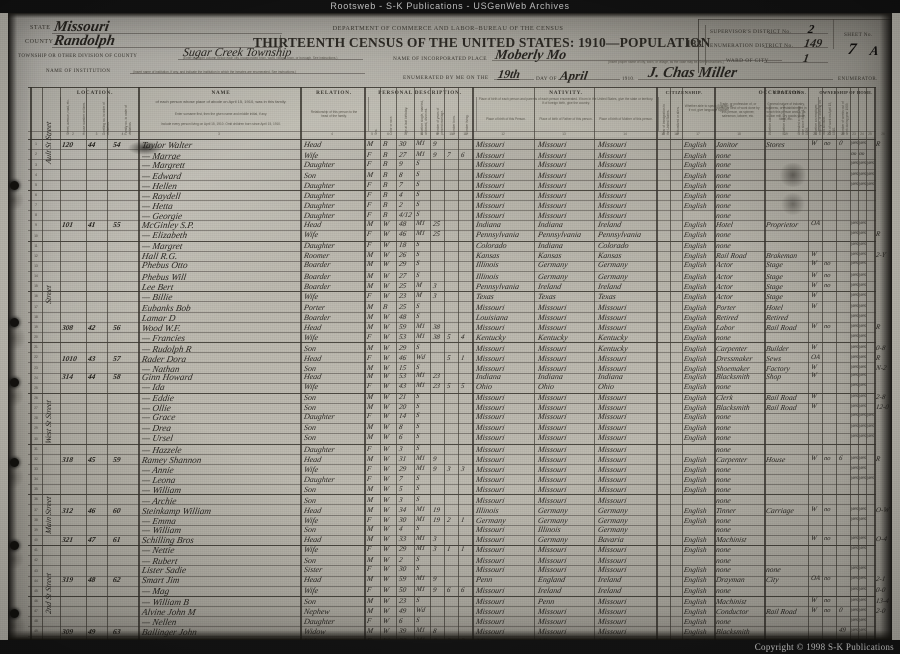 The image size is (900, 654). I want to click on cell-value: Kansas, so click(610, 255).